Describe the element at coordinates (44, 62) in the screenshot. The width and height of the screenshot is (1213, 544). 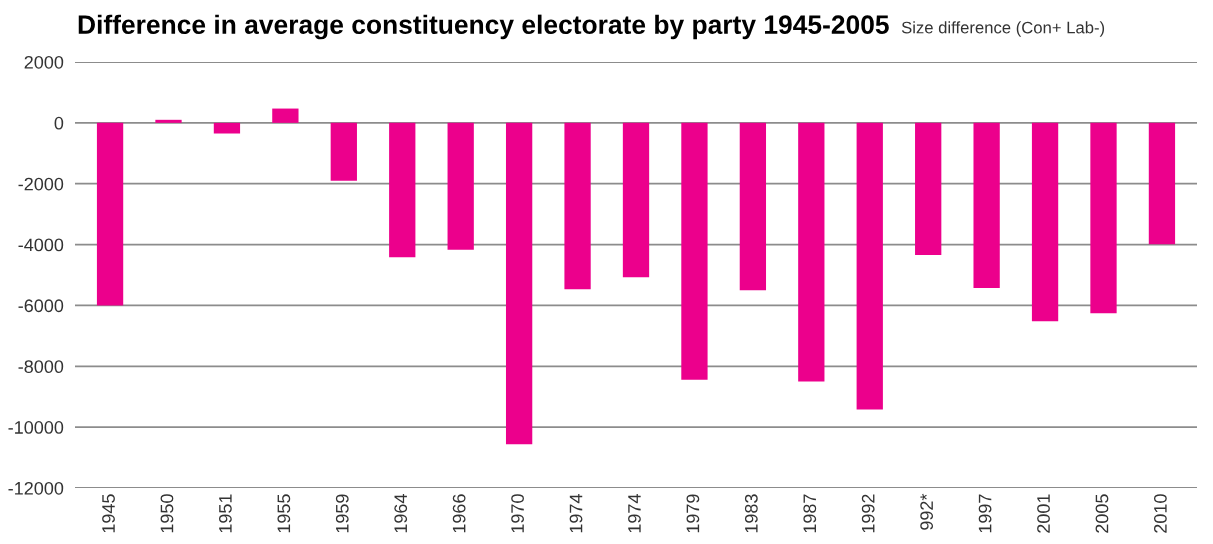
I see `y-tick-label: 2000` at that location.